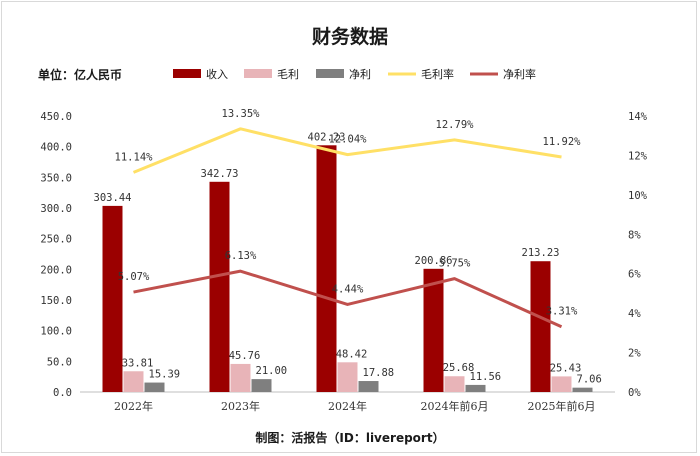  What do you see at coordinates (56, 209) in the screenshot?
I see `y-left-tick-label: 300.0` at bounding box center [56, 209].